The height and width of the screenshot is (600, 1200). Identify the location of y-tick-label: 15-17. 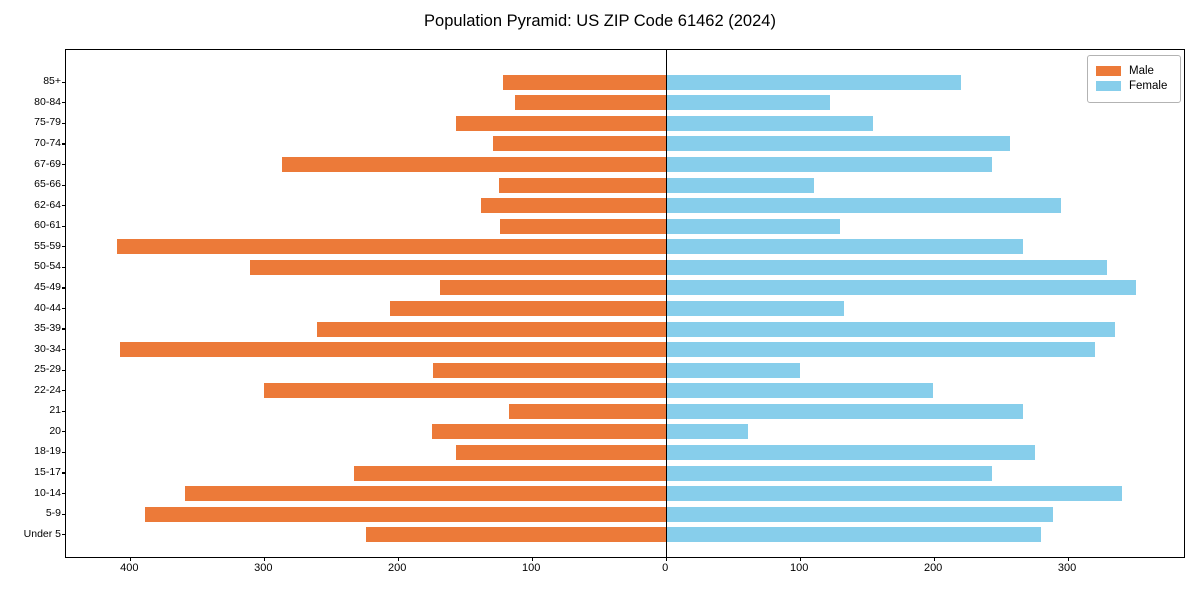
(47, 472).